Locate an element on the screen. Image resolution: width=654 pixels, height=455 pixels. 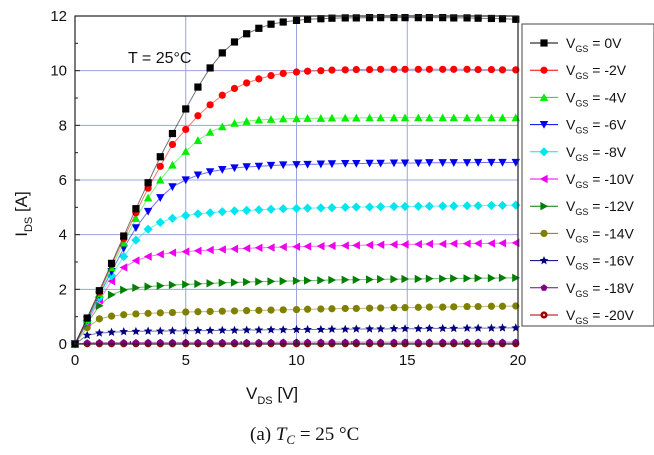
y-tick-label: 8 is located at coordinates (63, 125).